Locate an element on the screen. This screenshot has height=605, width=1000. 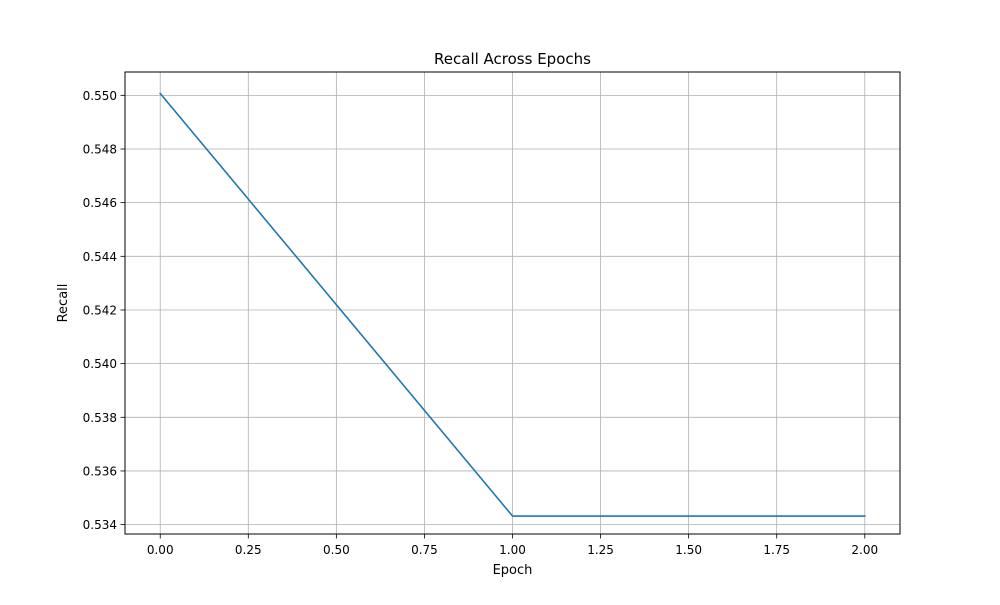
y-tick-label: 0.542 is located at coordinates (100, 310).